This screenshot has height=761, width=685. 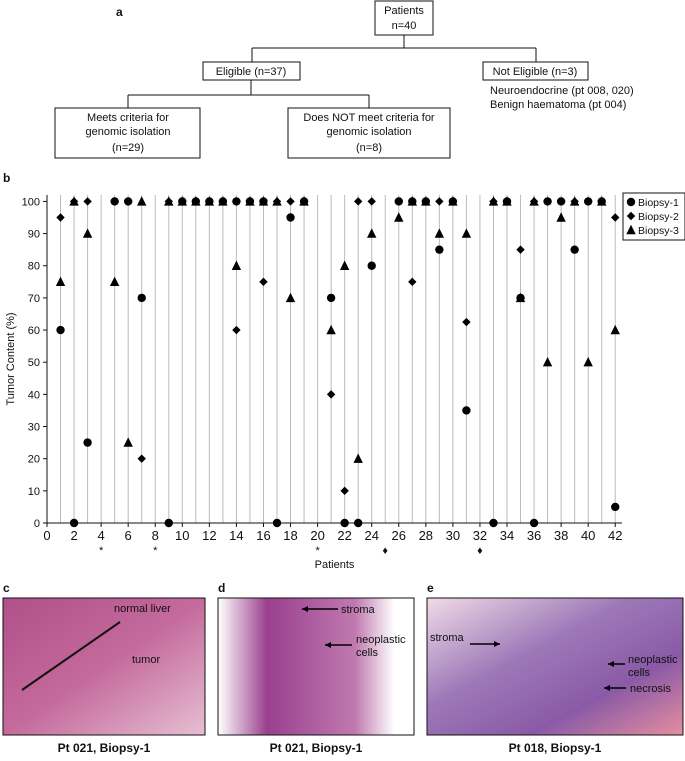 What do you see at coordinates (31, 202) in the screenshot?
I see `y-tick-label: 100` at bounding box center [31, 202].